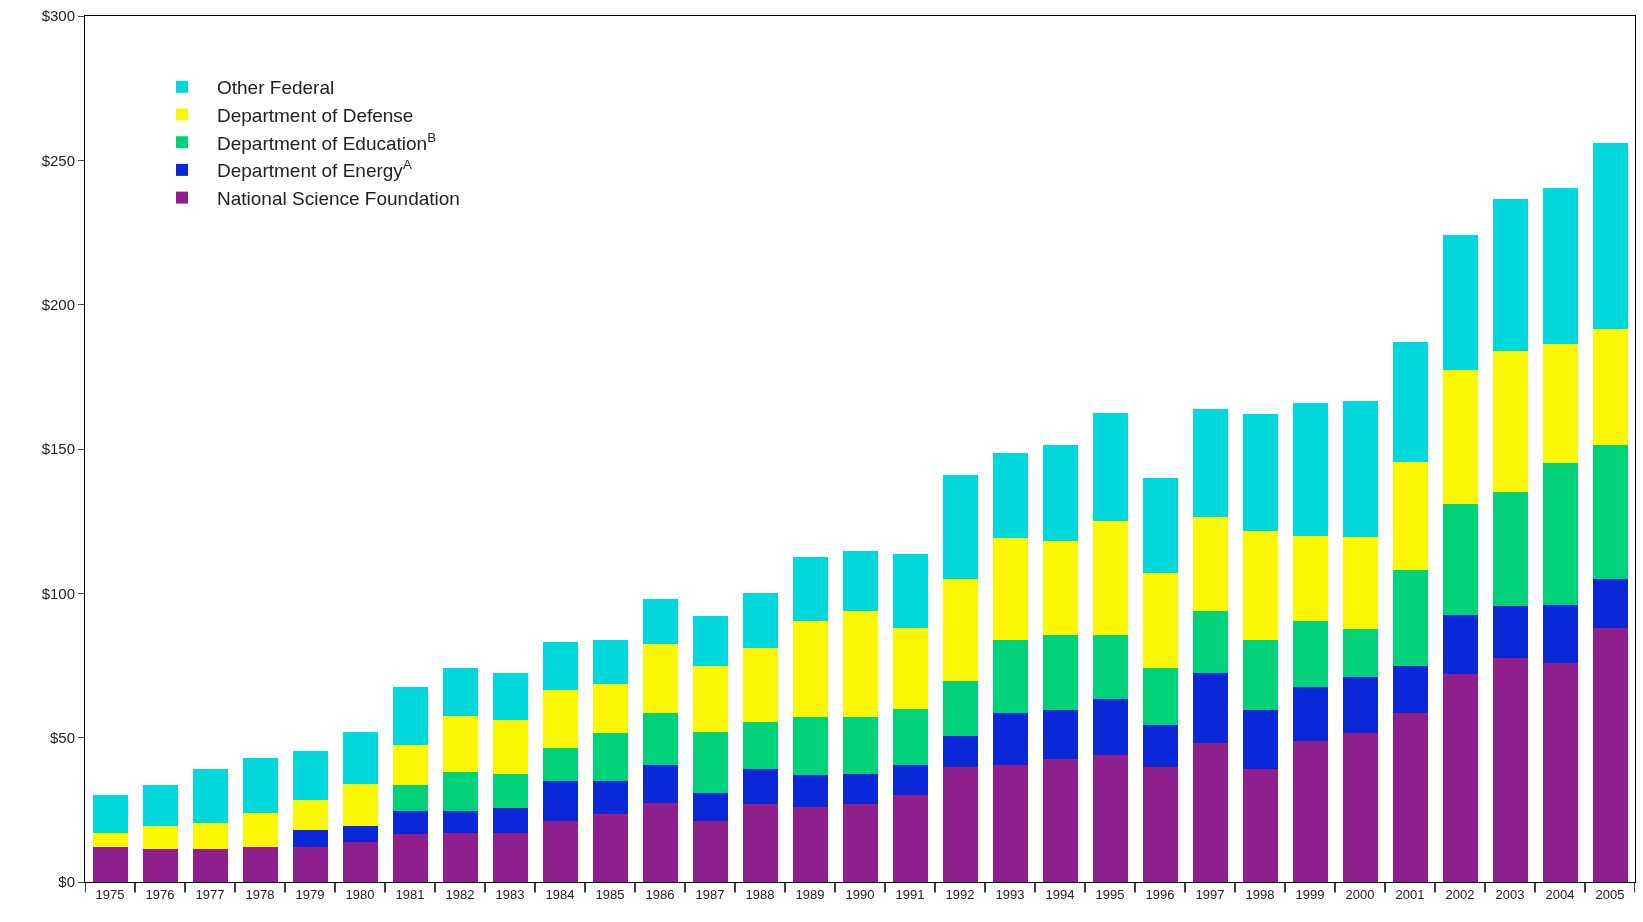 The image size is (1643, 922). Describe the element at coordinates (1160, 894) in the screenshot. I see `x-tick-label: 1996` at that location.